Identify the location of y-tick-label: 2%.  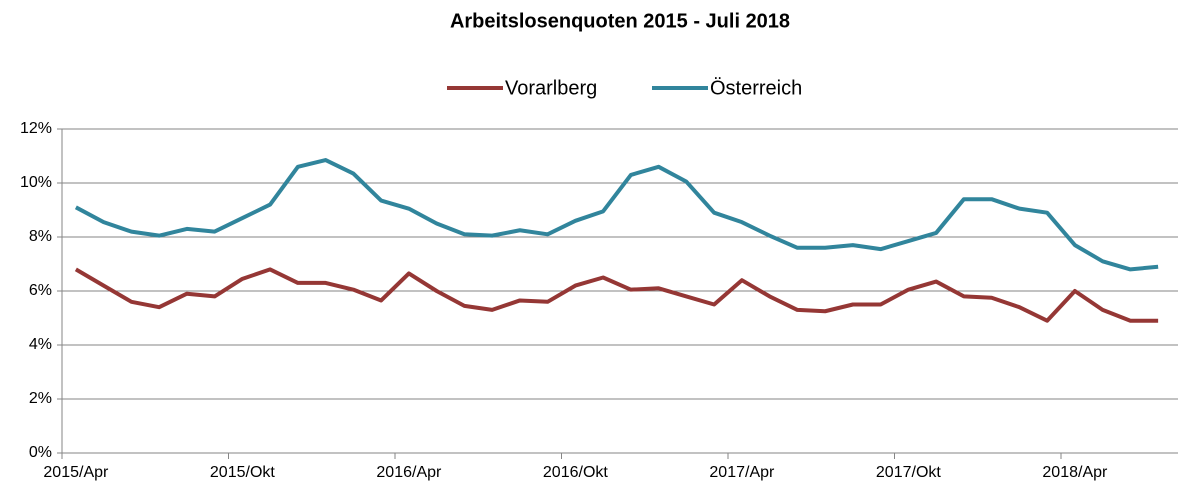
(40, 398).